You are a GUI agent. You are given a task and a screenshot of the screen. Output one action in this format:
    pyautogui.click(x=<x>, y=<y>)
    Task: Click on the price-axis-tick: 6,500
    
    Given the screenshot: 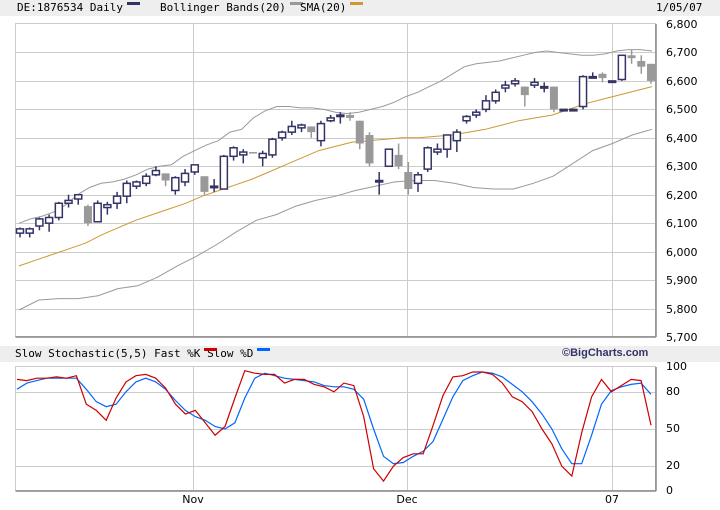 What is the action you would take?
    pyautogui.click(x=682, y=109)
    